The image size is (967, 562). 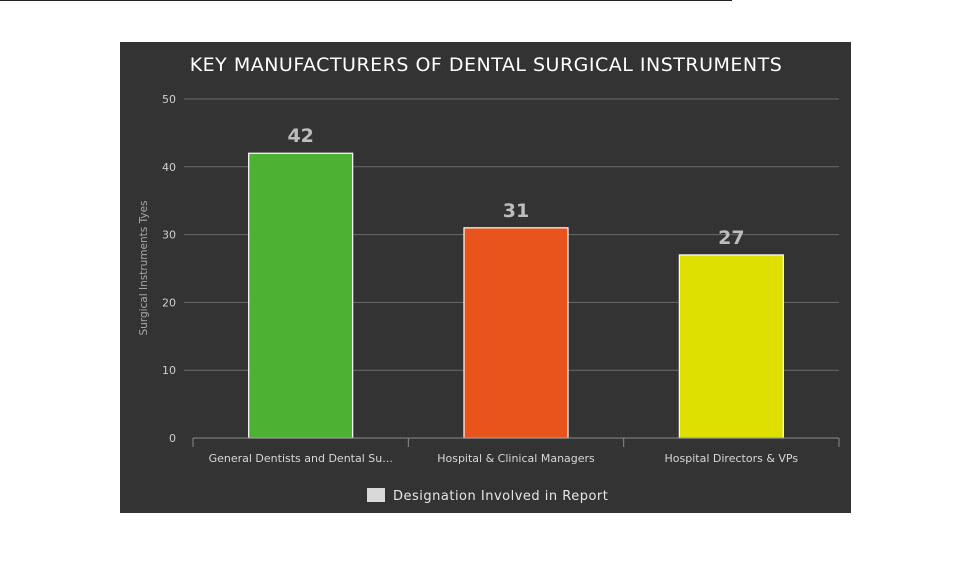 I want to click on y-tick-label: 0, so click(x=172, y=438).